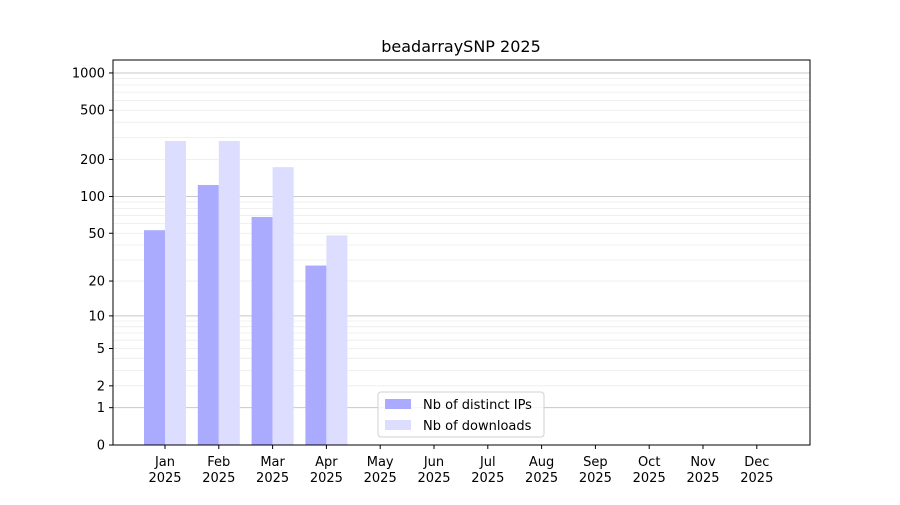 The image size is (900, 505). Describe the element at coordinates (326, 470) in the screenshot. I see `x-tick-label: Apr 2025` at that location.